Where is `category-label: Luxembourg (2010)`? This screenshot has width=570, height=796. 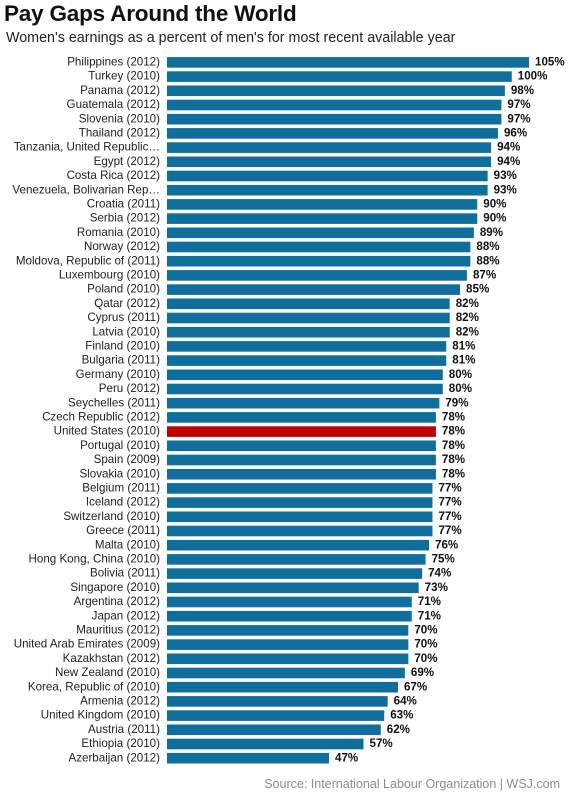
category-label: Luxembourg (2010) is located at coordinates (109, 274).